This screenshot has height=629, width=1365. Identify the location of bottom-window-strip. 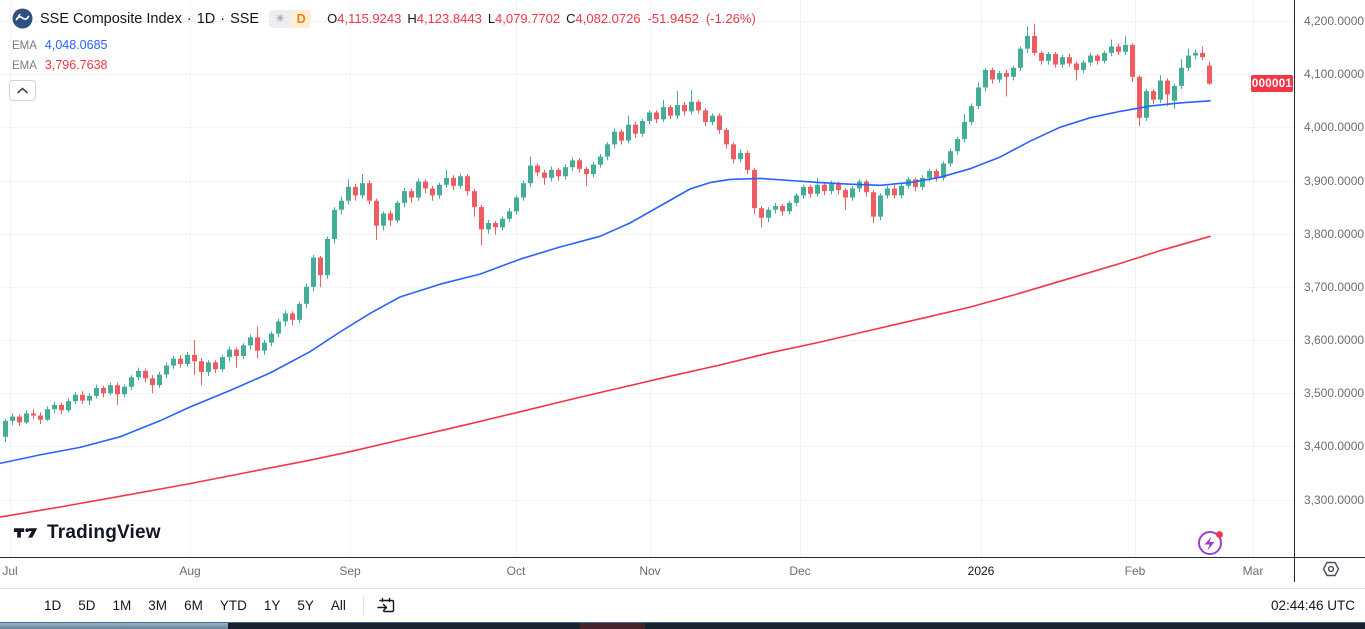
(682, 625).